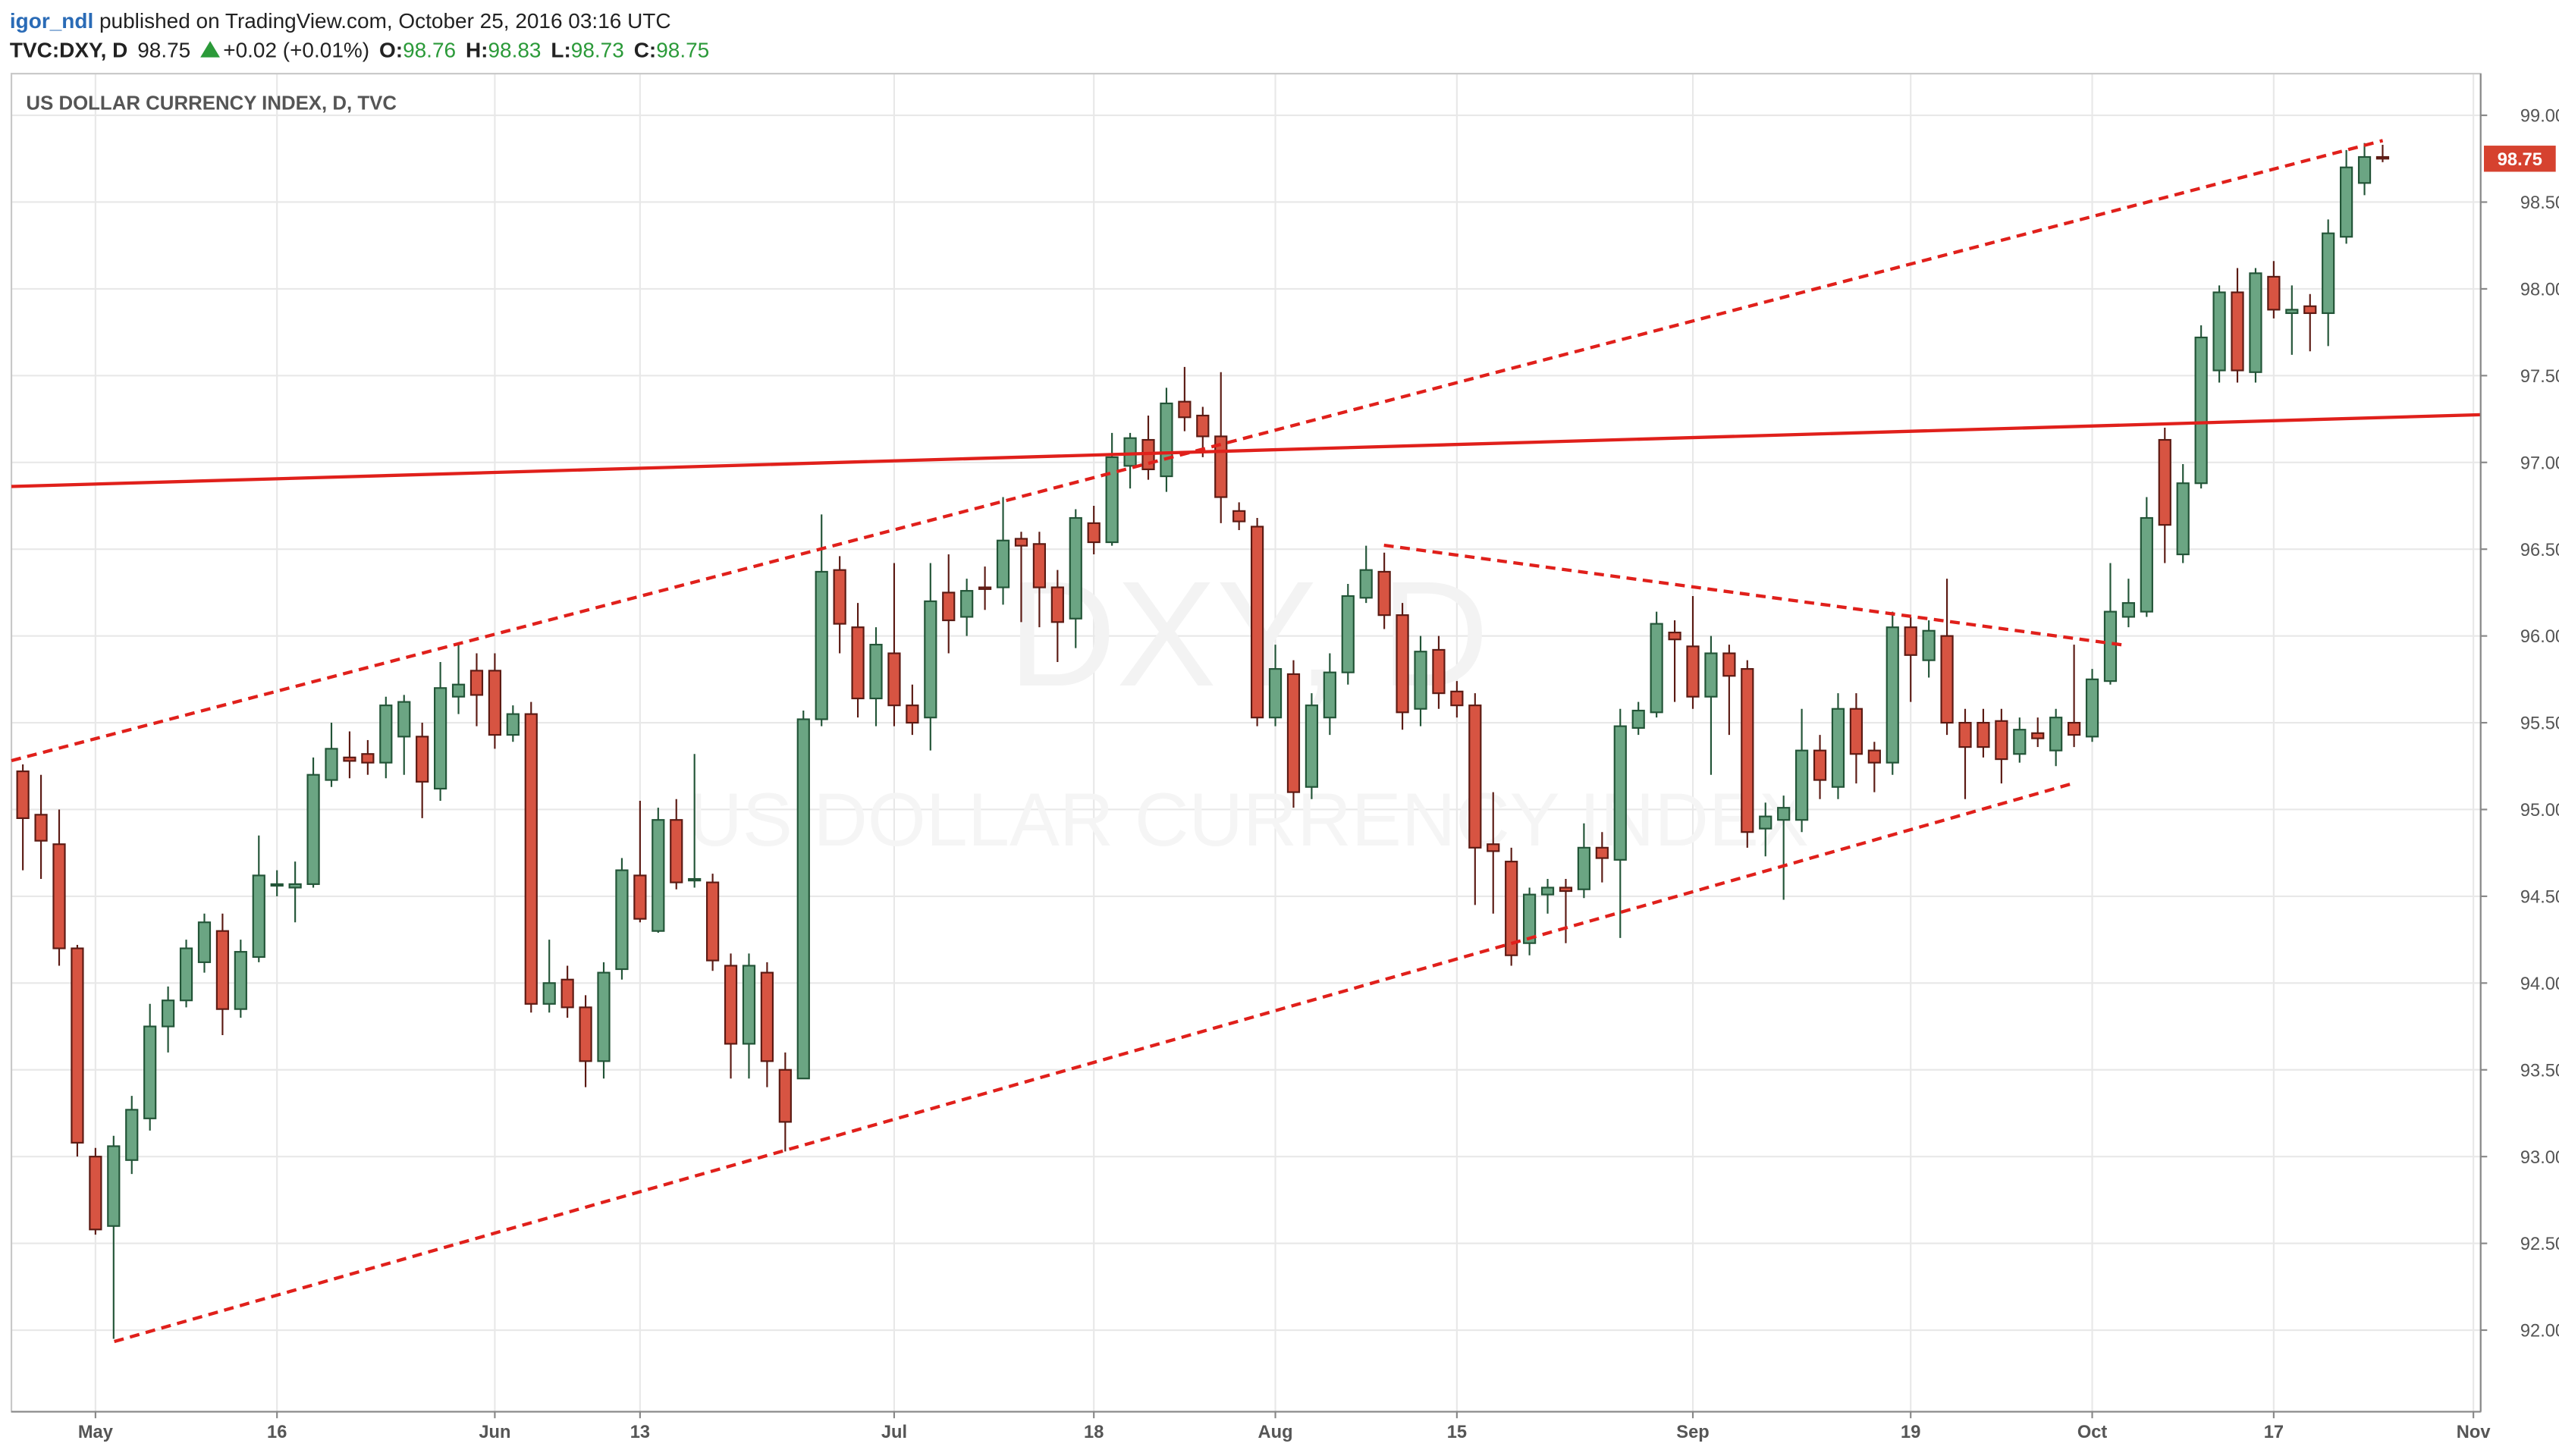 This screenshot has height=1456, width=2559. Describe the element at coordinates (894, 1432) in the screenshot. I see `x-tick-label: Jul` at that location.